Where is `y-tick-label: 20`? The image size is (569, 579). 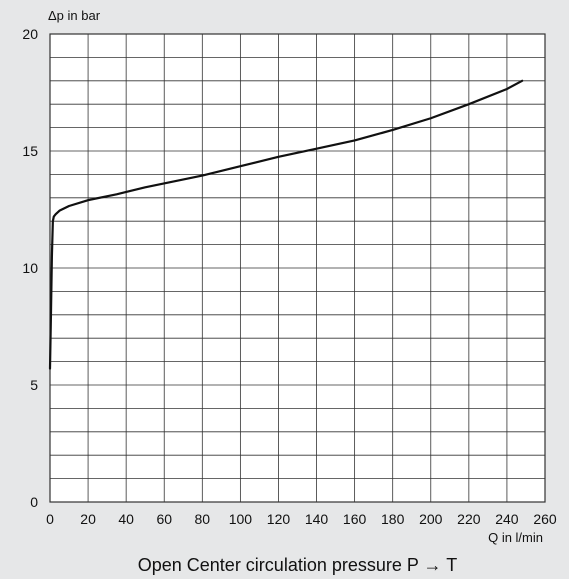 y-tick-label: 20 is located at coordinates (30, 34).